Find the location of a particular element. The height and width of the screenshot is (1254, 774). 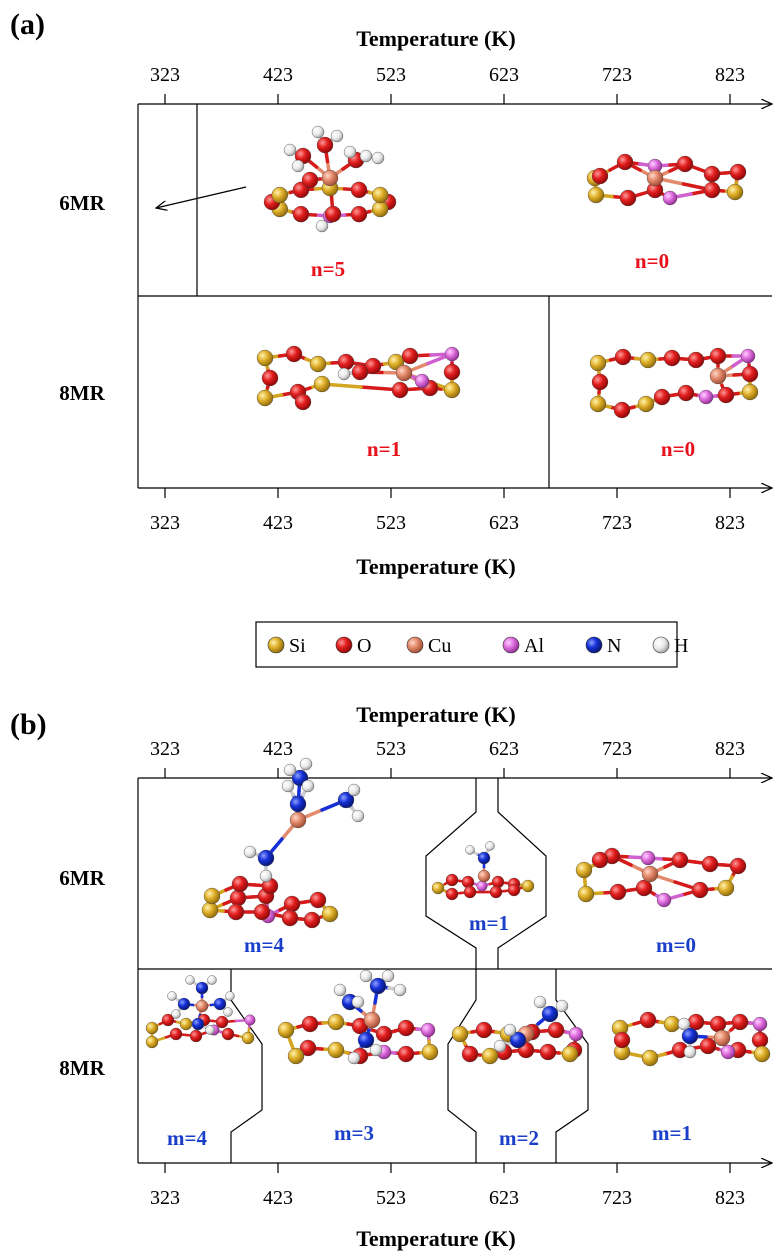

legend-label-h: H is located at coordinates (681, 646).